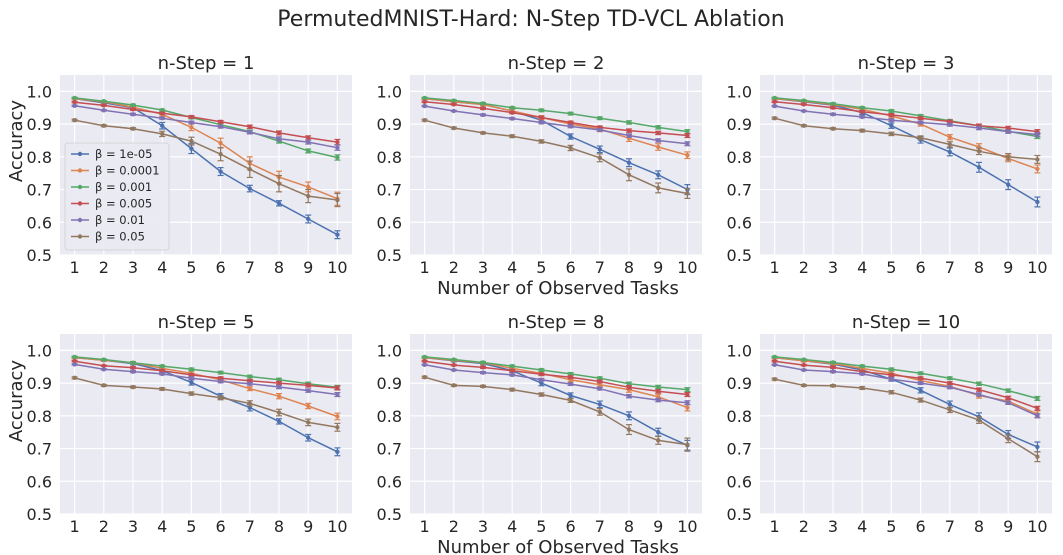 This screenshot has width=1063, height=555. Describe the element at coordinates (117, 196) in the screenshot. I see `legend-box` at that location.